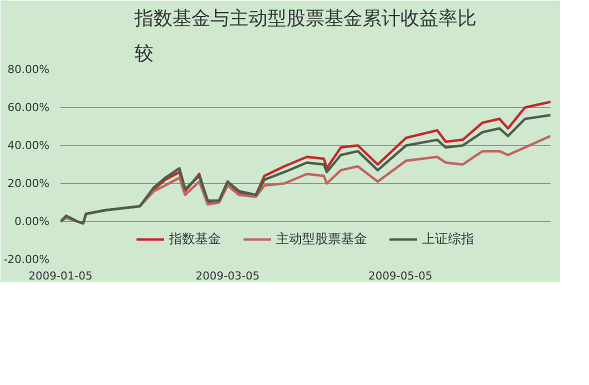  Describe the element at coordinates (321, 239) in the screenshot. I see `legend-label: 主动型股票基金` at that location.